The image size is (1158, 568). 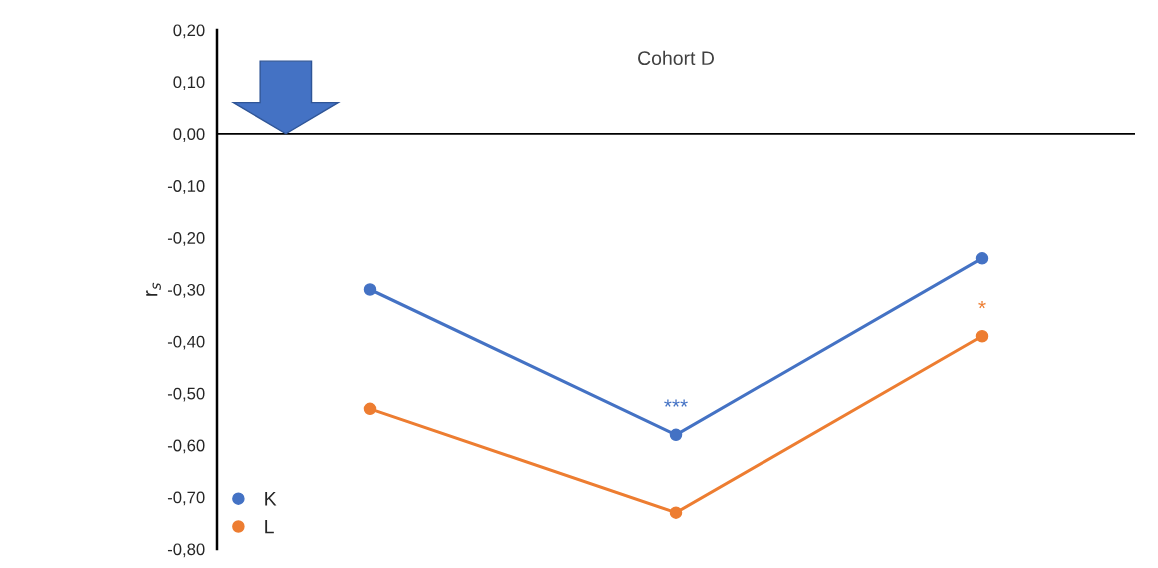 I want to click on y-tick-label: -0,50, so click(x=186, y=394).